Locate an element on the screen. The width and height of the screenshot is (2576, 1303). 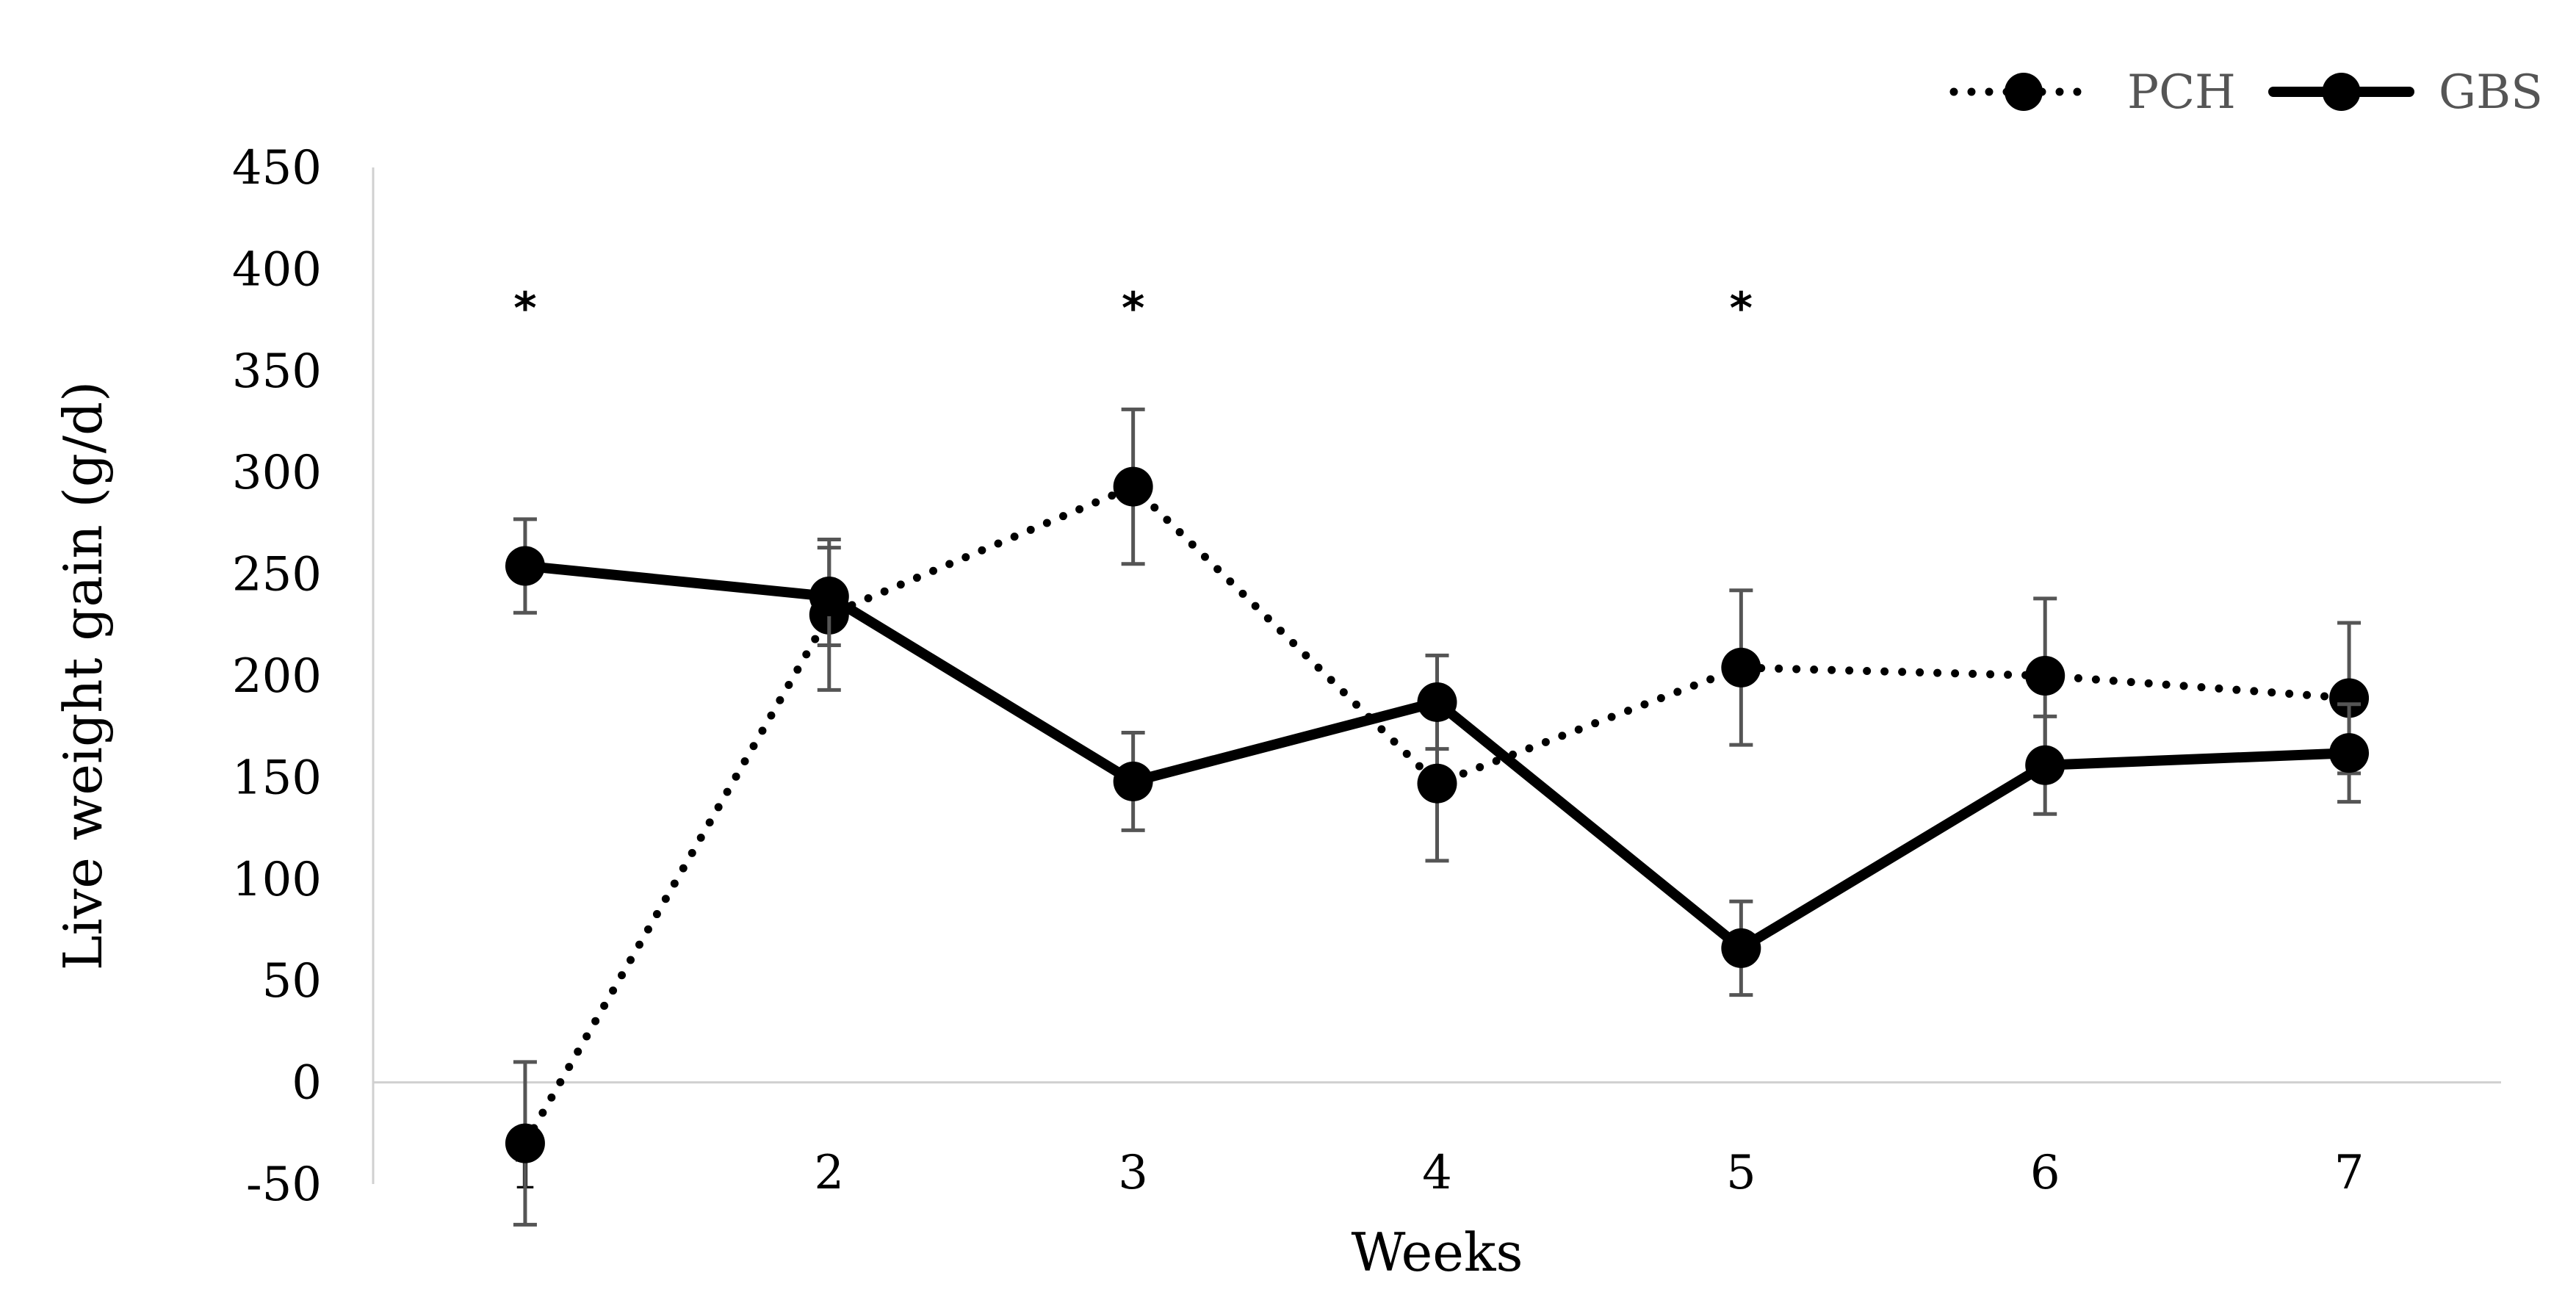
x-tick-label: 6 is located at coordinates (2045, 1173).